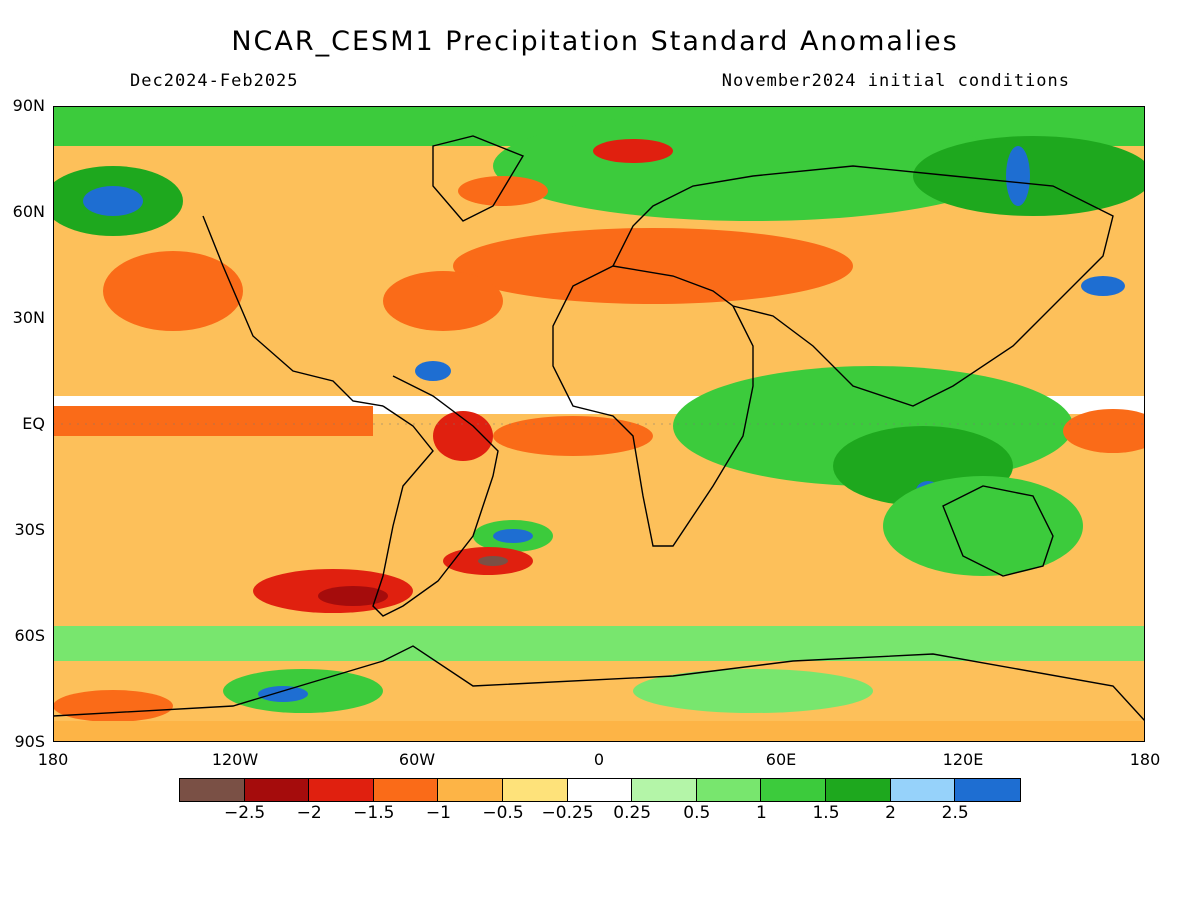 This screenshot has width=1200, height=900. I want to click on natlantic-dry, so click(443, 301).